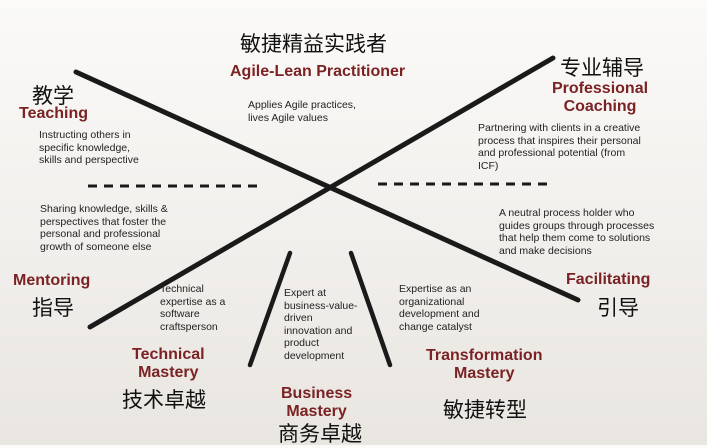 Image resolution: width=707 pixels, height=448 pixels. I want to click on teaching-title: Teaching, so click(54, 113).